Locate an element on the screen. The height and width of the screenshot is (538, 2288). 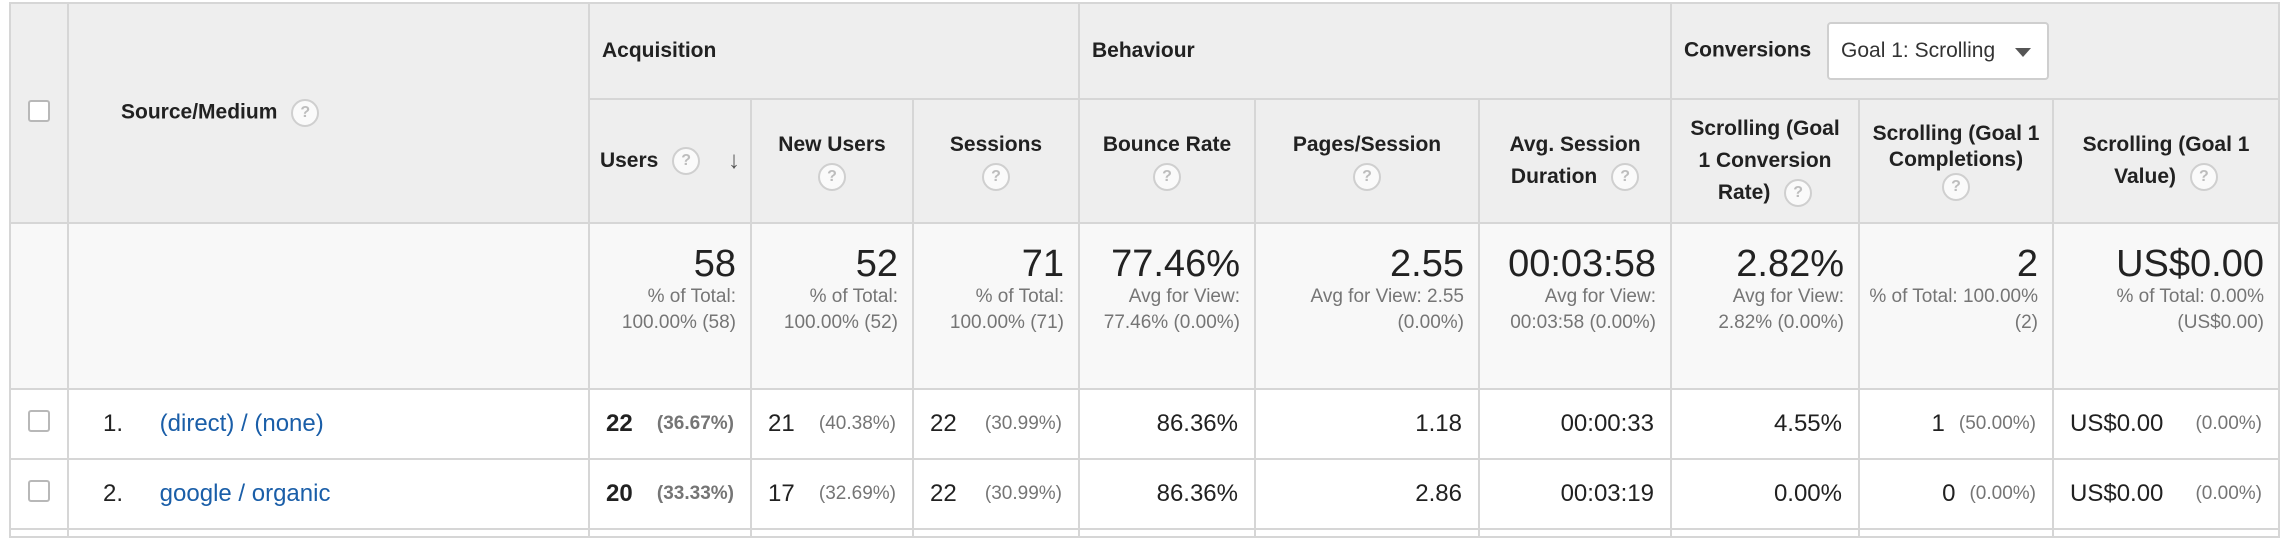
conv-rate-header: Scrolling (Goal 1 Conversion Rate) ? is located at coordinates (1765, 161).